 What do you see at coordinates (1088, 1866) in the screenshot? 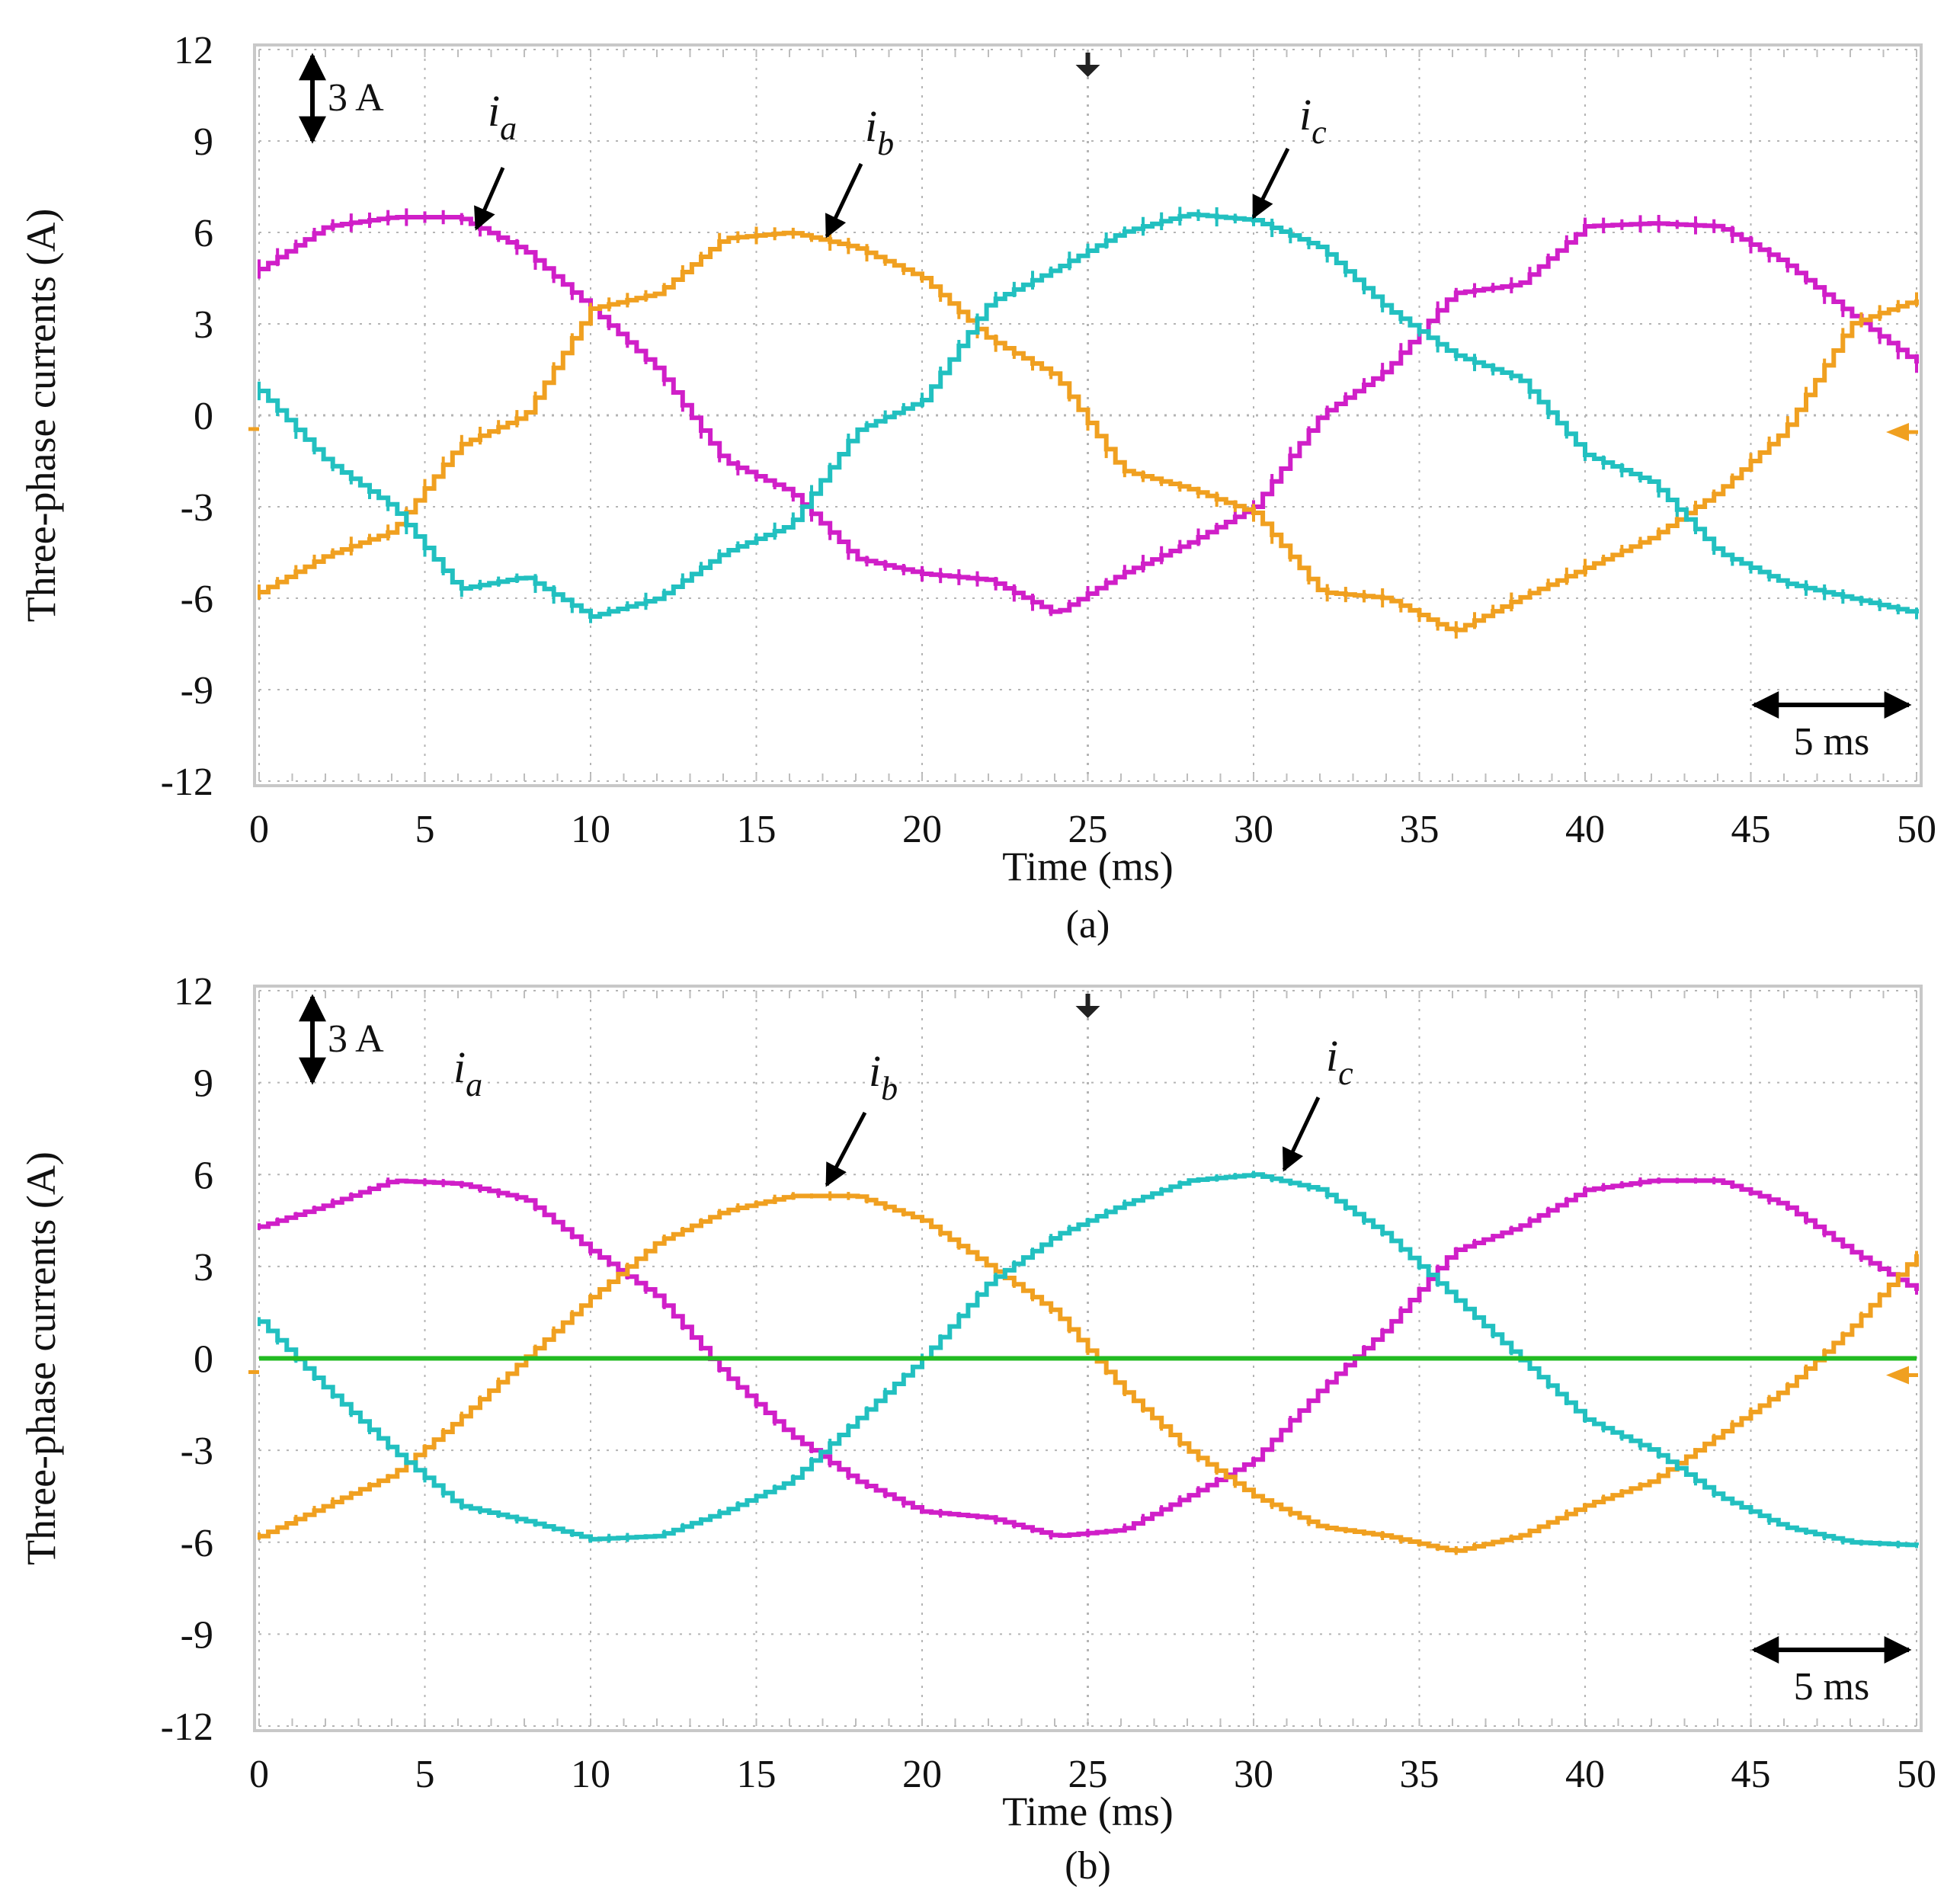
I see `panel-caption: (b)` at bounding box center [1088, 1866].